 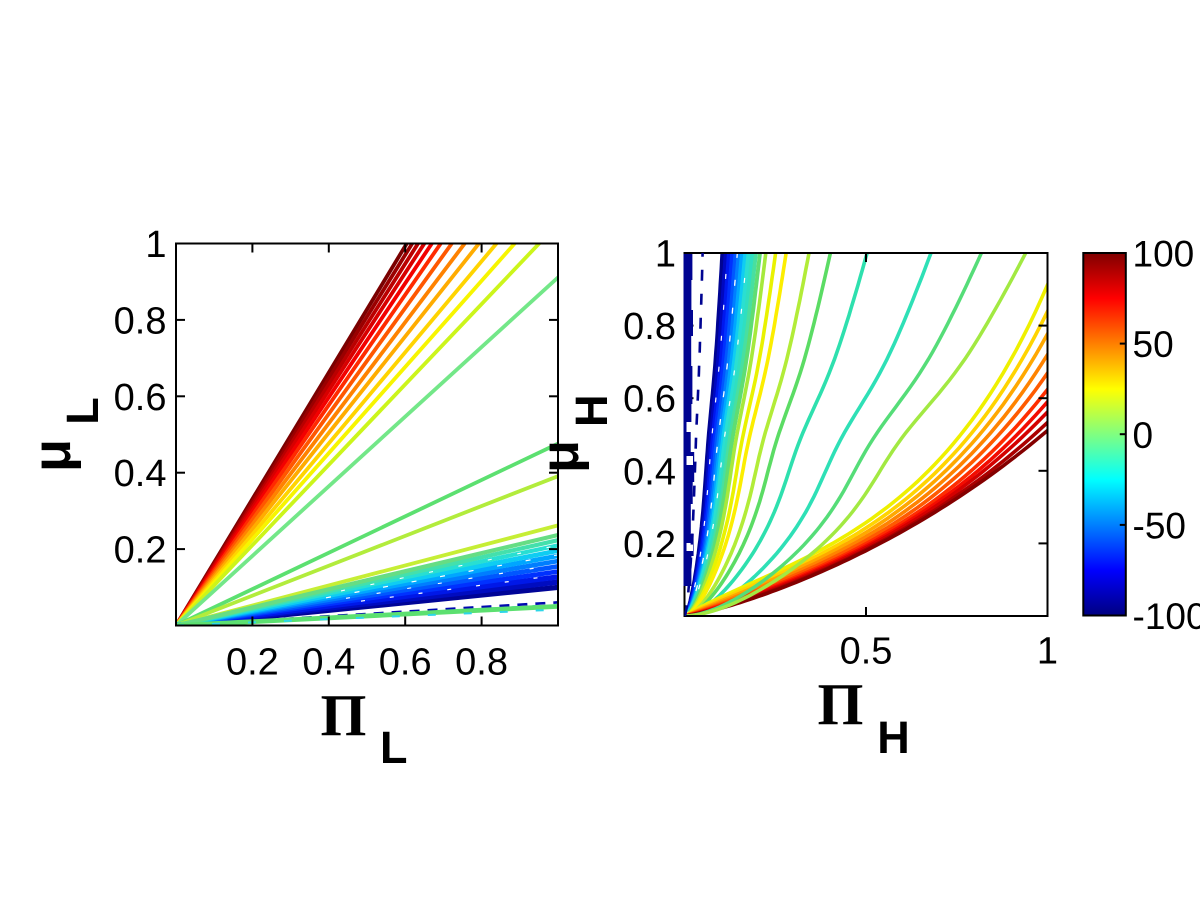 I want to click on svg-text: 100, so click(x=1164, y=254).